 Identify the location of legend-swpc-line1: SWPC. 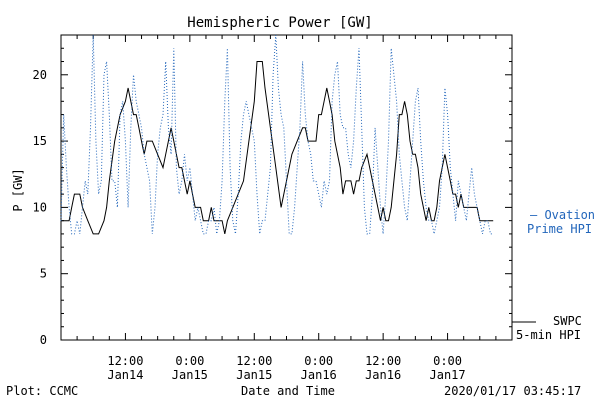
(567, 321).